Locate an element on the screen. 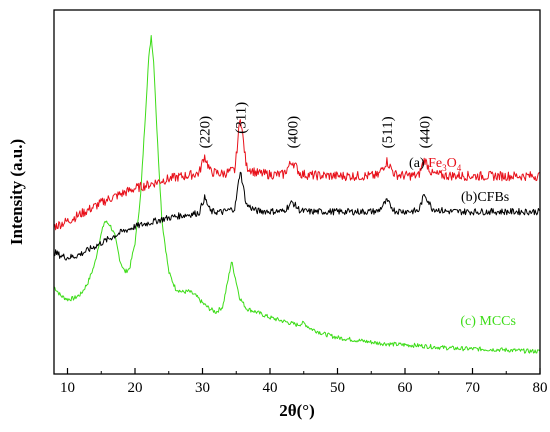 Image resolution: width=550 pixels, height=432 pixels. x-axis-title: 2θ(°) is located at coordinates (297, 410).